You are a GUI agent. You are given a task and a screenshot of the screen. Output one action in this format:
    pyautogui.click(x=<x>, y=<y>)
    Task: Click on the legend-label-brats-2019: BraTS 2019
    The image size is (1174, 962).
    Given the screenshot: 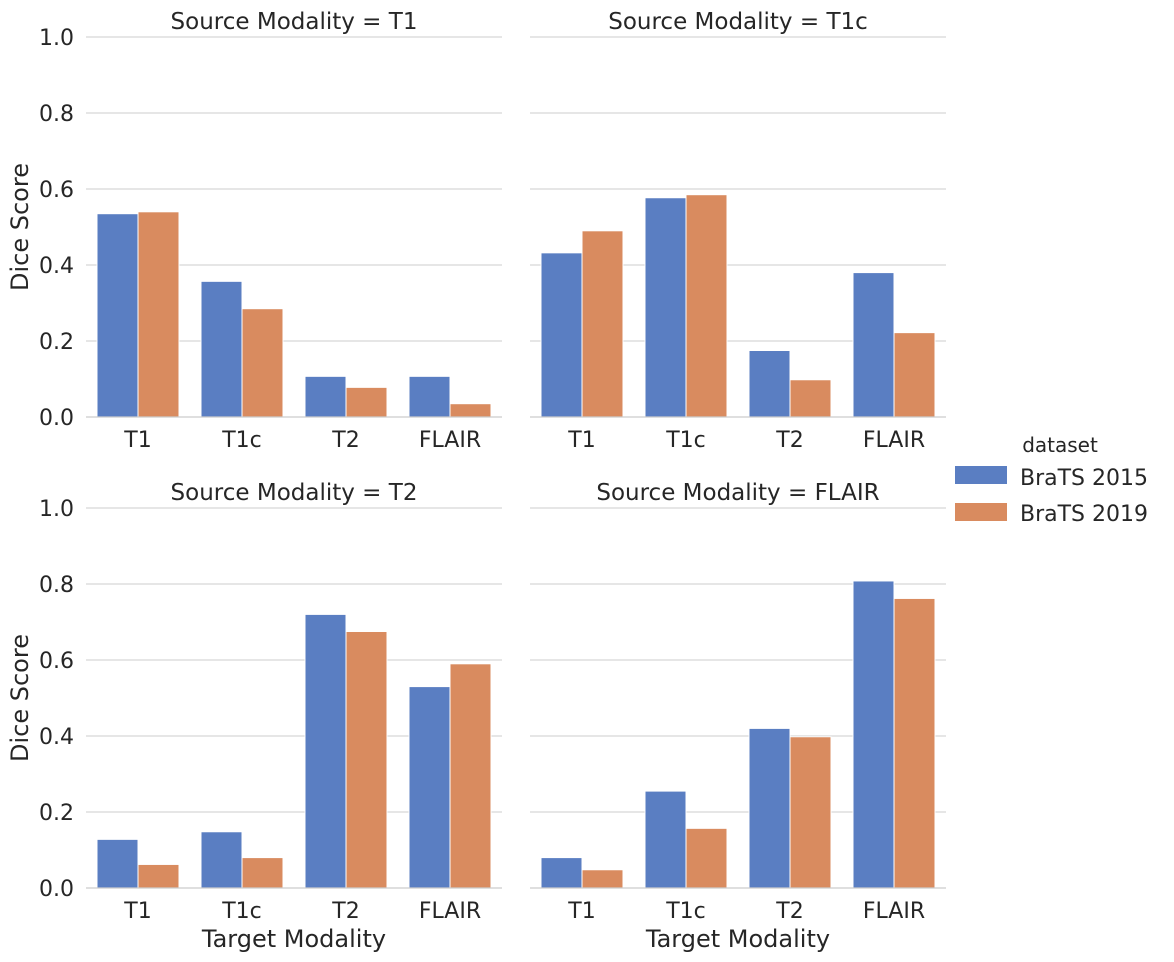 What is the action you would take?
    pyautogui.click(x=1084, y=514)
    